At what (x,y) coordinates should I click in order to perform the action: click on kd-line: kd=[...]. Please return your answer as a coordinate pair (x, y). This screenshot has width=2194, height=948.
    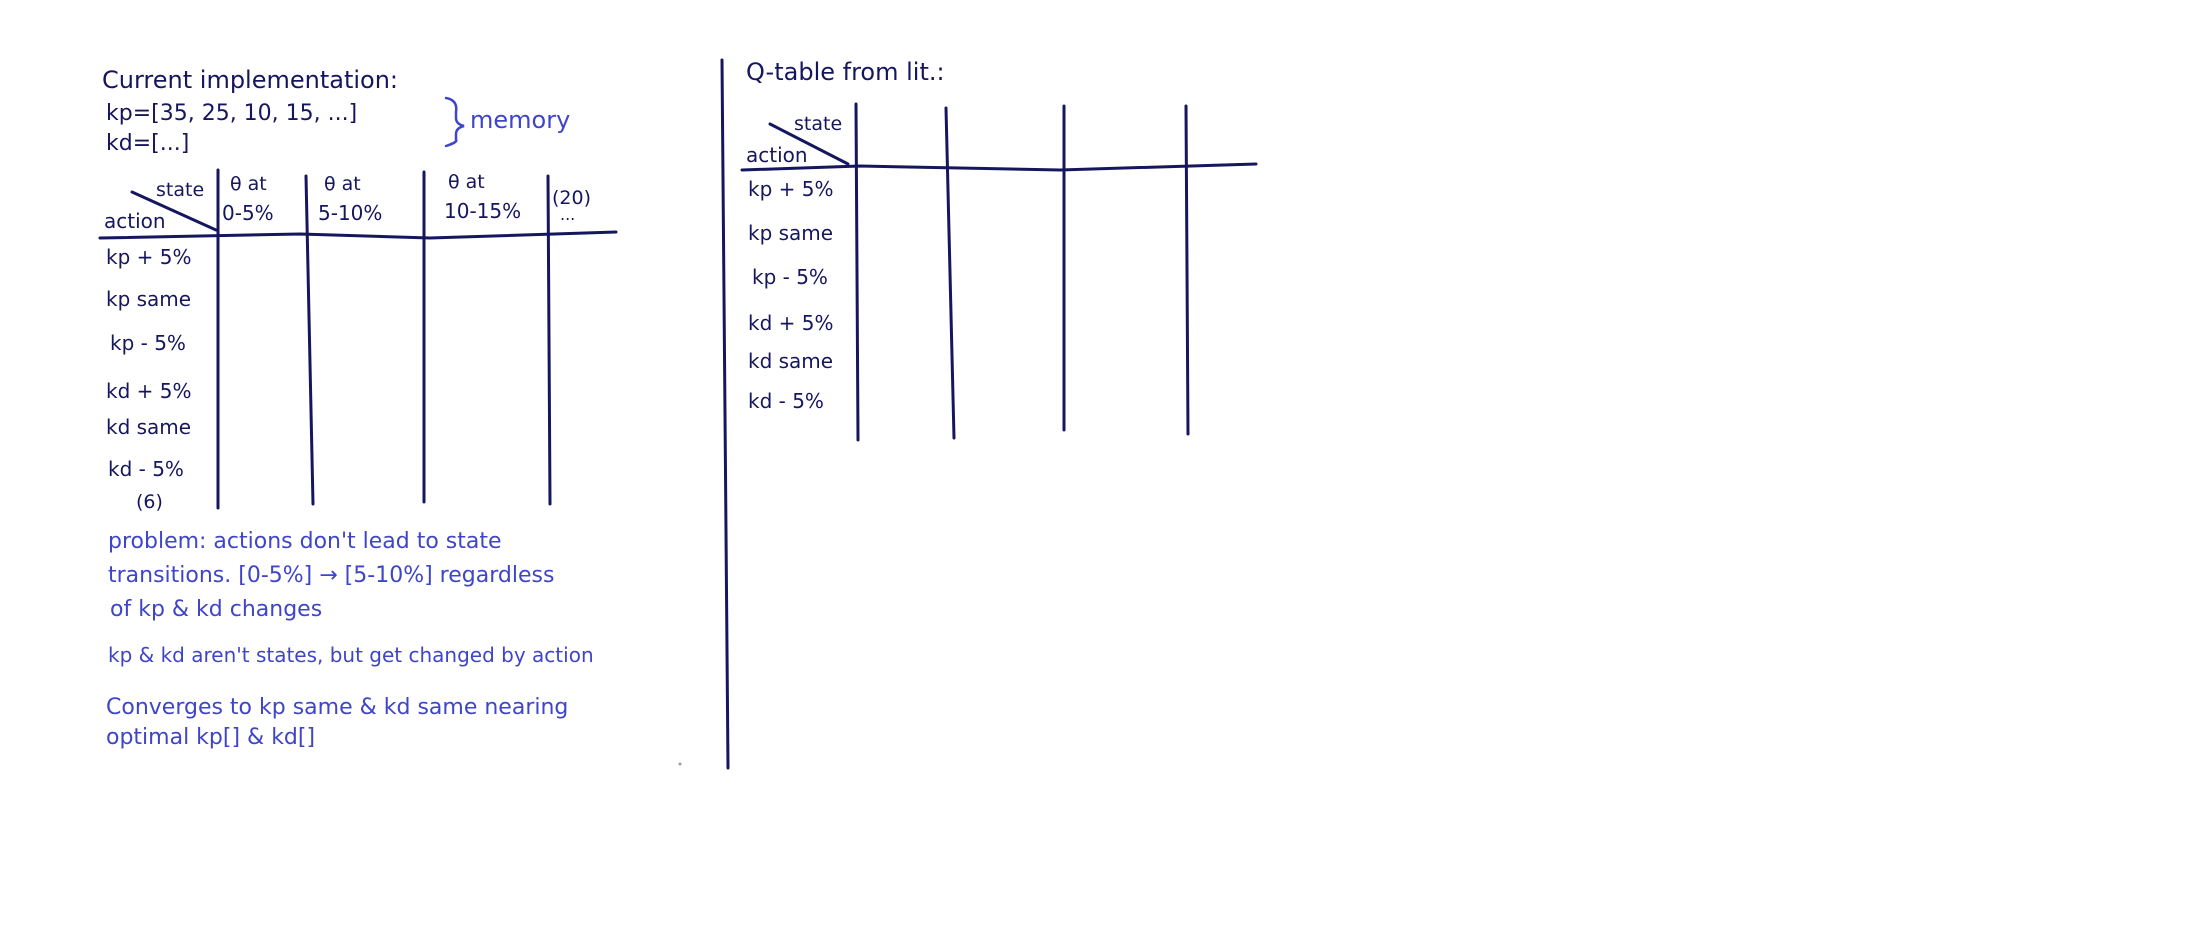
    Looking at the image, I should click on (147, 143).